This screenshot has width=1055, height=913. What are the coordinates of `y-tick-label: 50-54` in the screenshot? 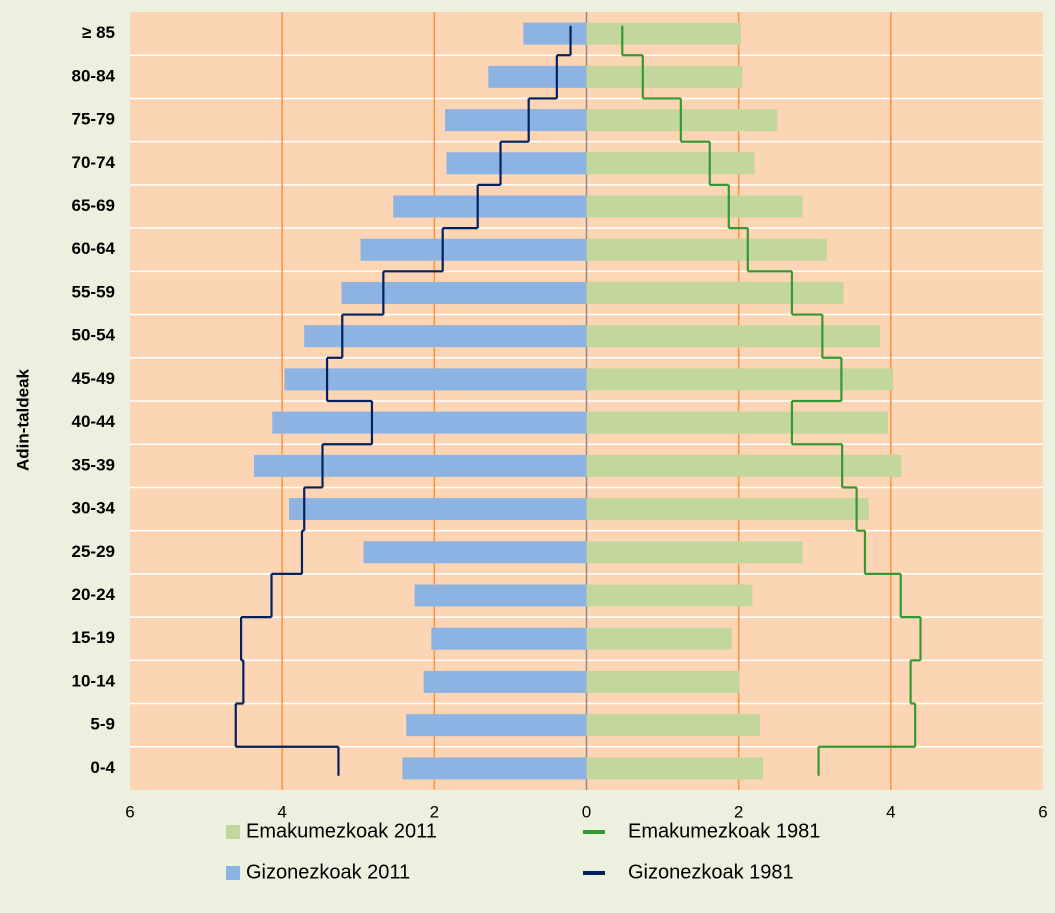 It's located at (94, 335).